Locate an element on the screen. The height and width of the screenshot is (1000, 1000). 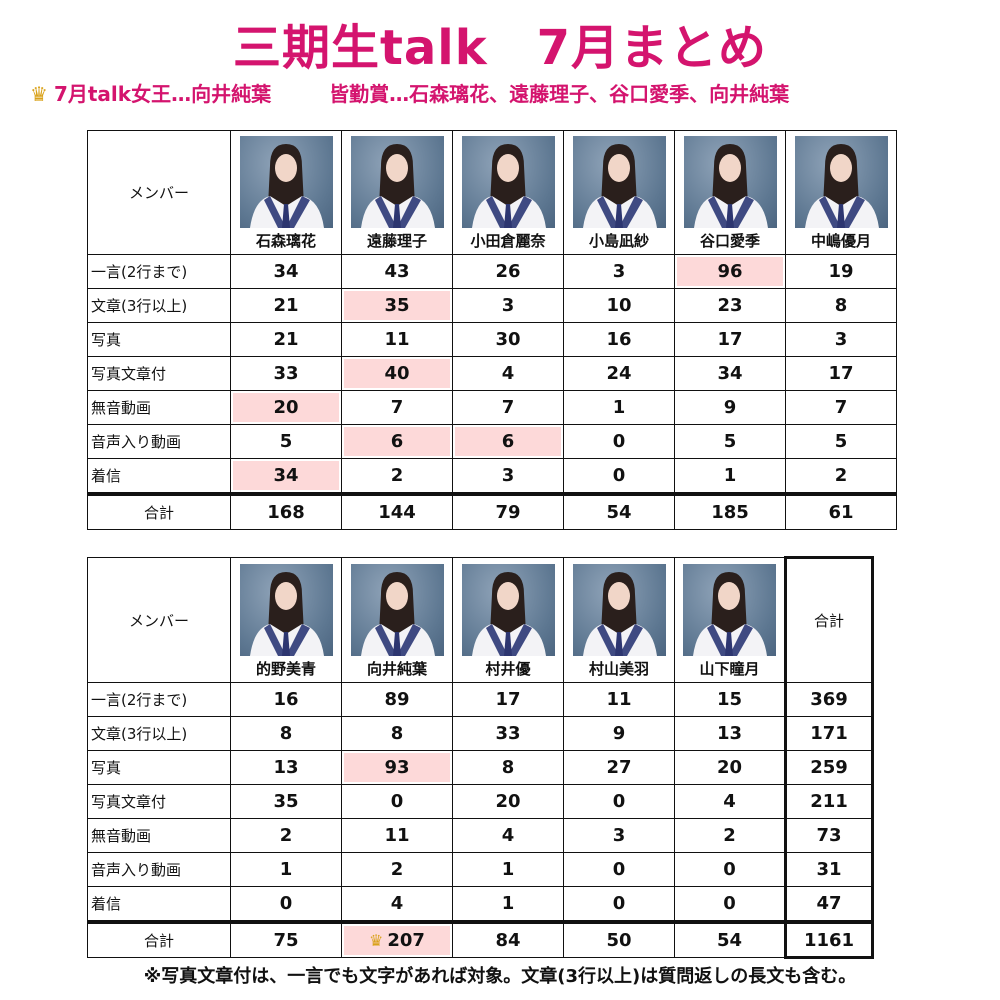
table-cell: 9 is located at coordinates (730, 407).